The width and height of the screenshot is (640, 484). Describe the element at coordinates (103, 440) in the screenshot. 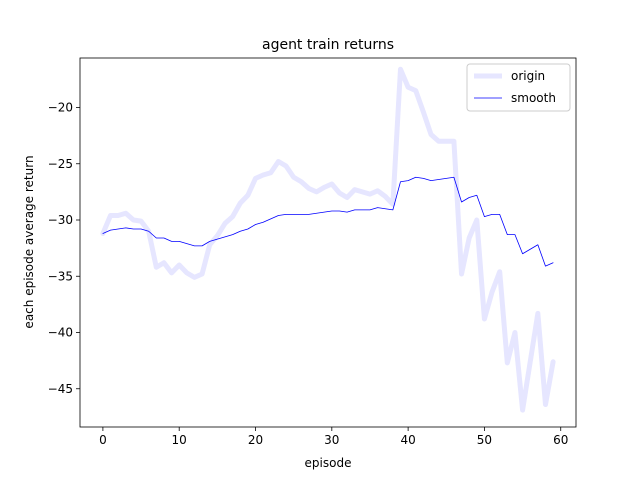

I see `x-tick-label: 0` at that location.